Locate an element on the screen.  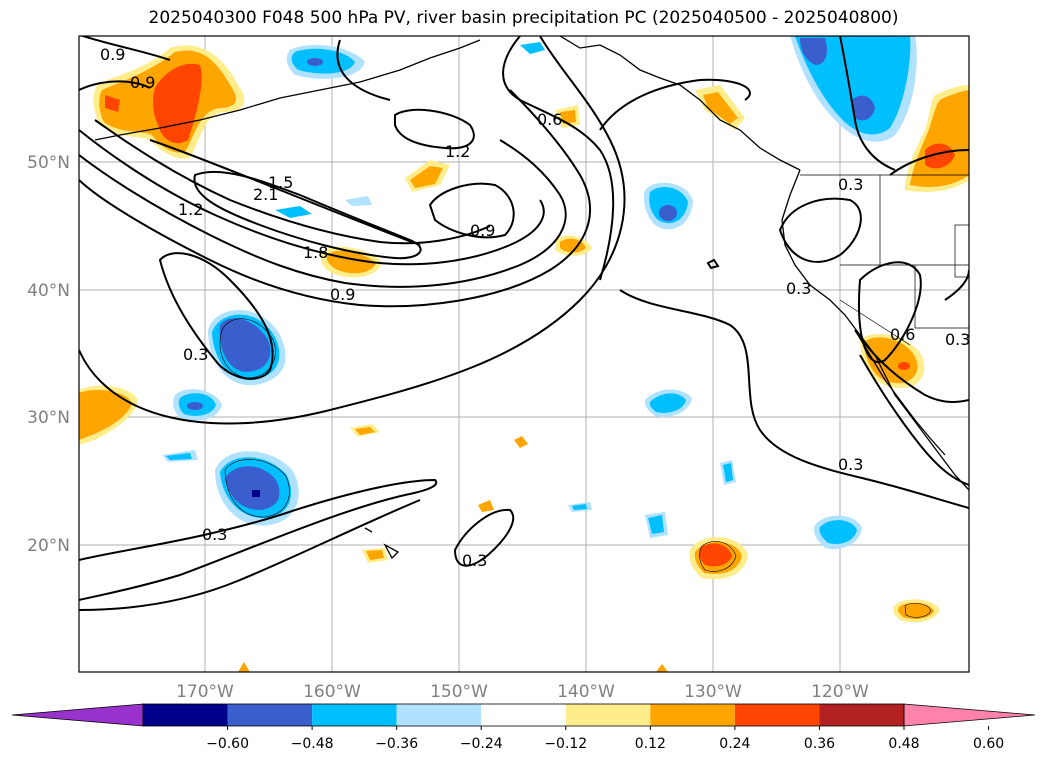
colorbar-tick-label: −0.60 is located at coordinates (227, 744).